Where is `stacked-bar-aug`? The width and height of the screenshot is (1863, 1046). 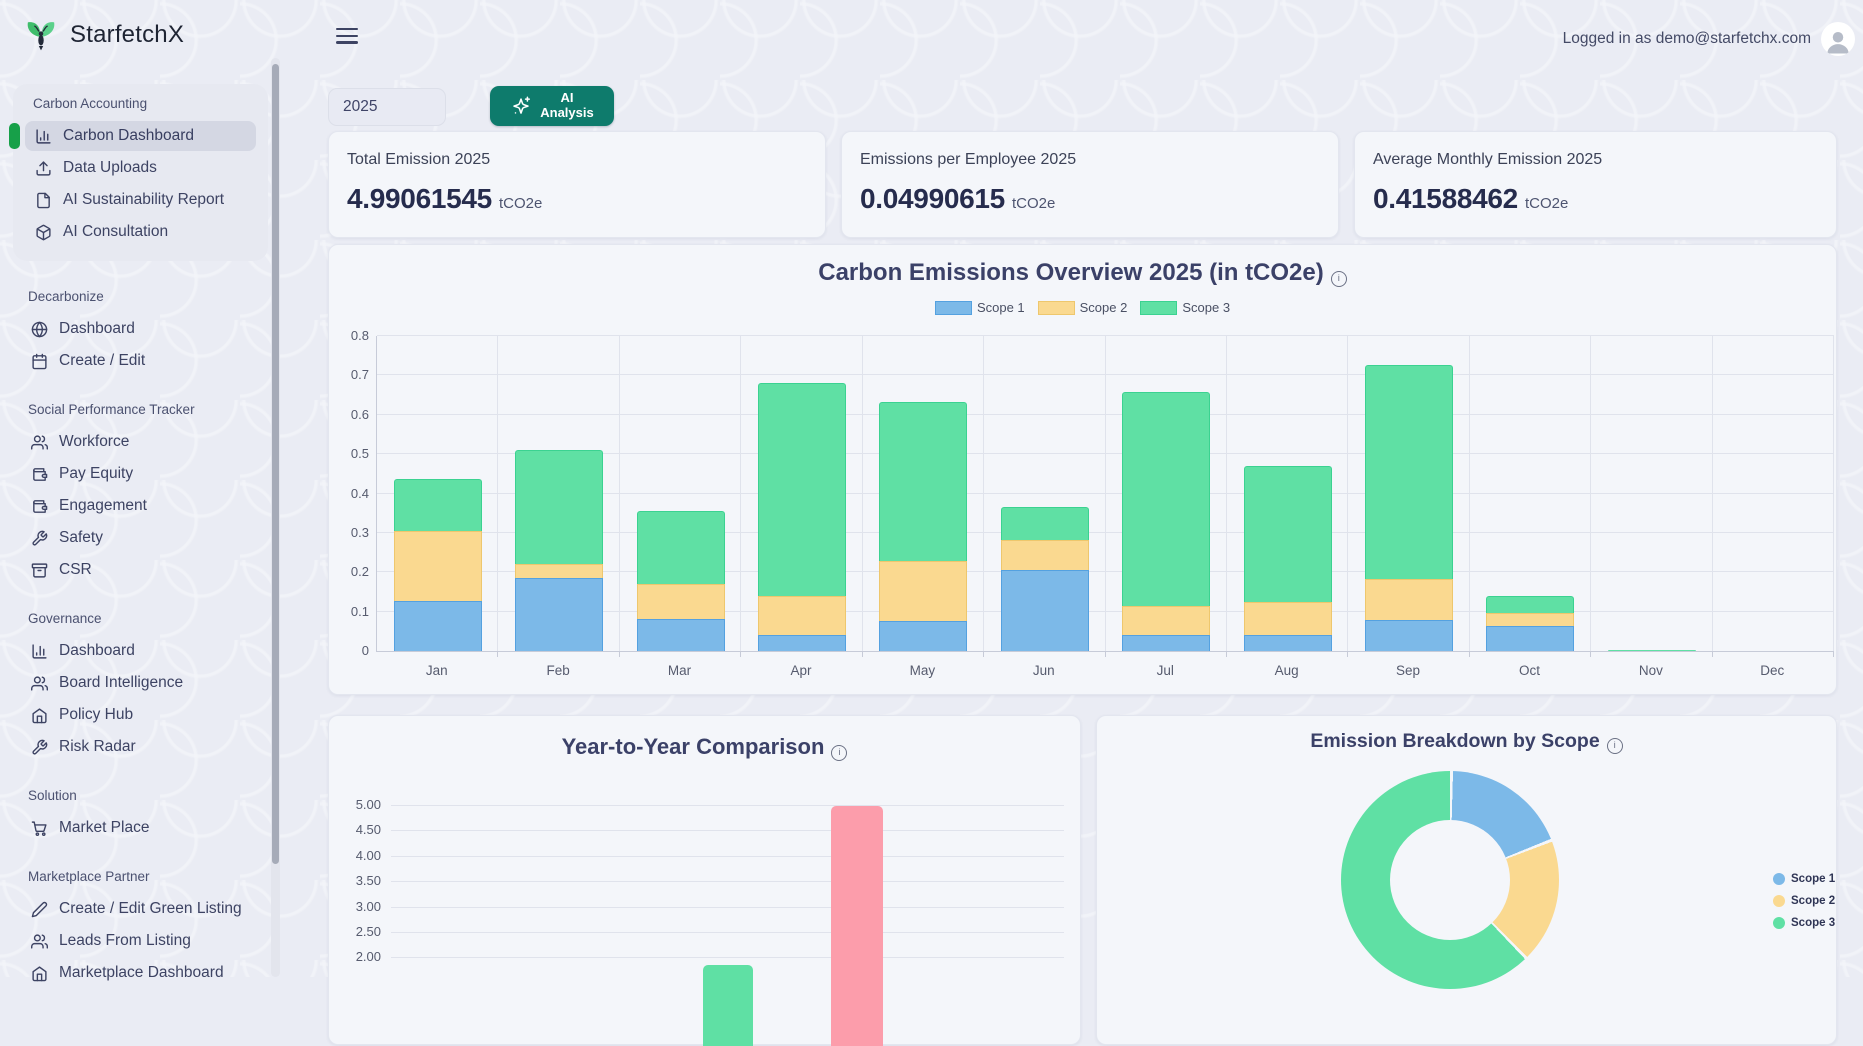 stacked-bar-aug is located at coordinates (1288, 558).